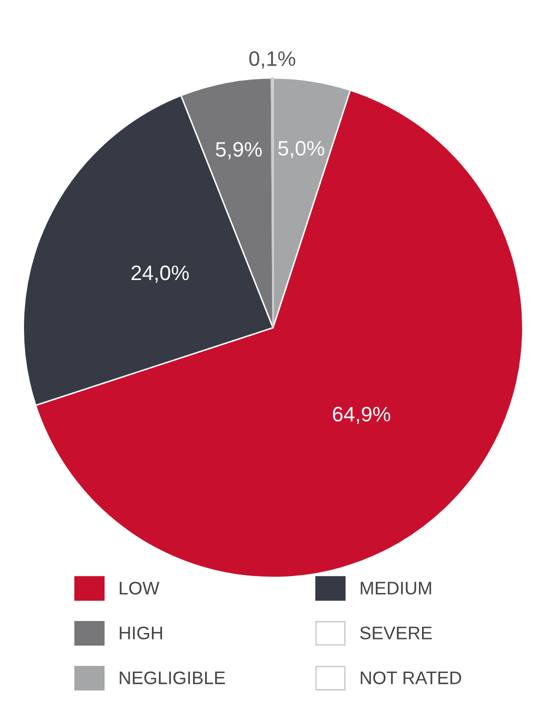 The height and width of the screenshot is (706, 537). I want to click on legend-label: NOT RATED, so click(411, 677).